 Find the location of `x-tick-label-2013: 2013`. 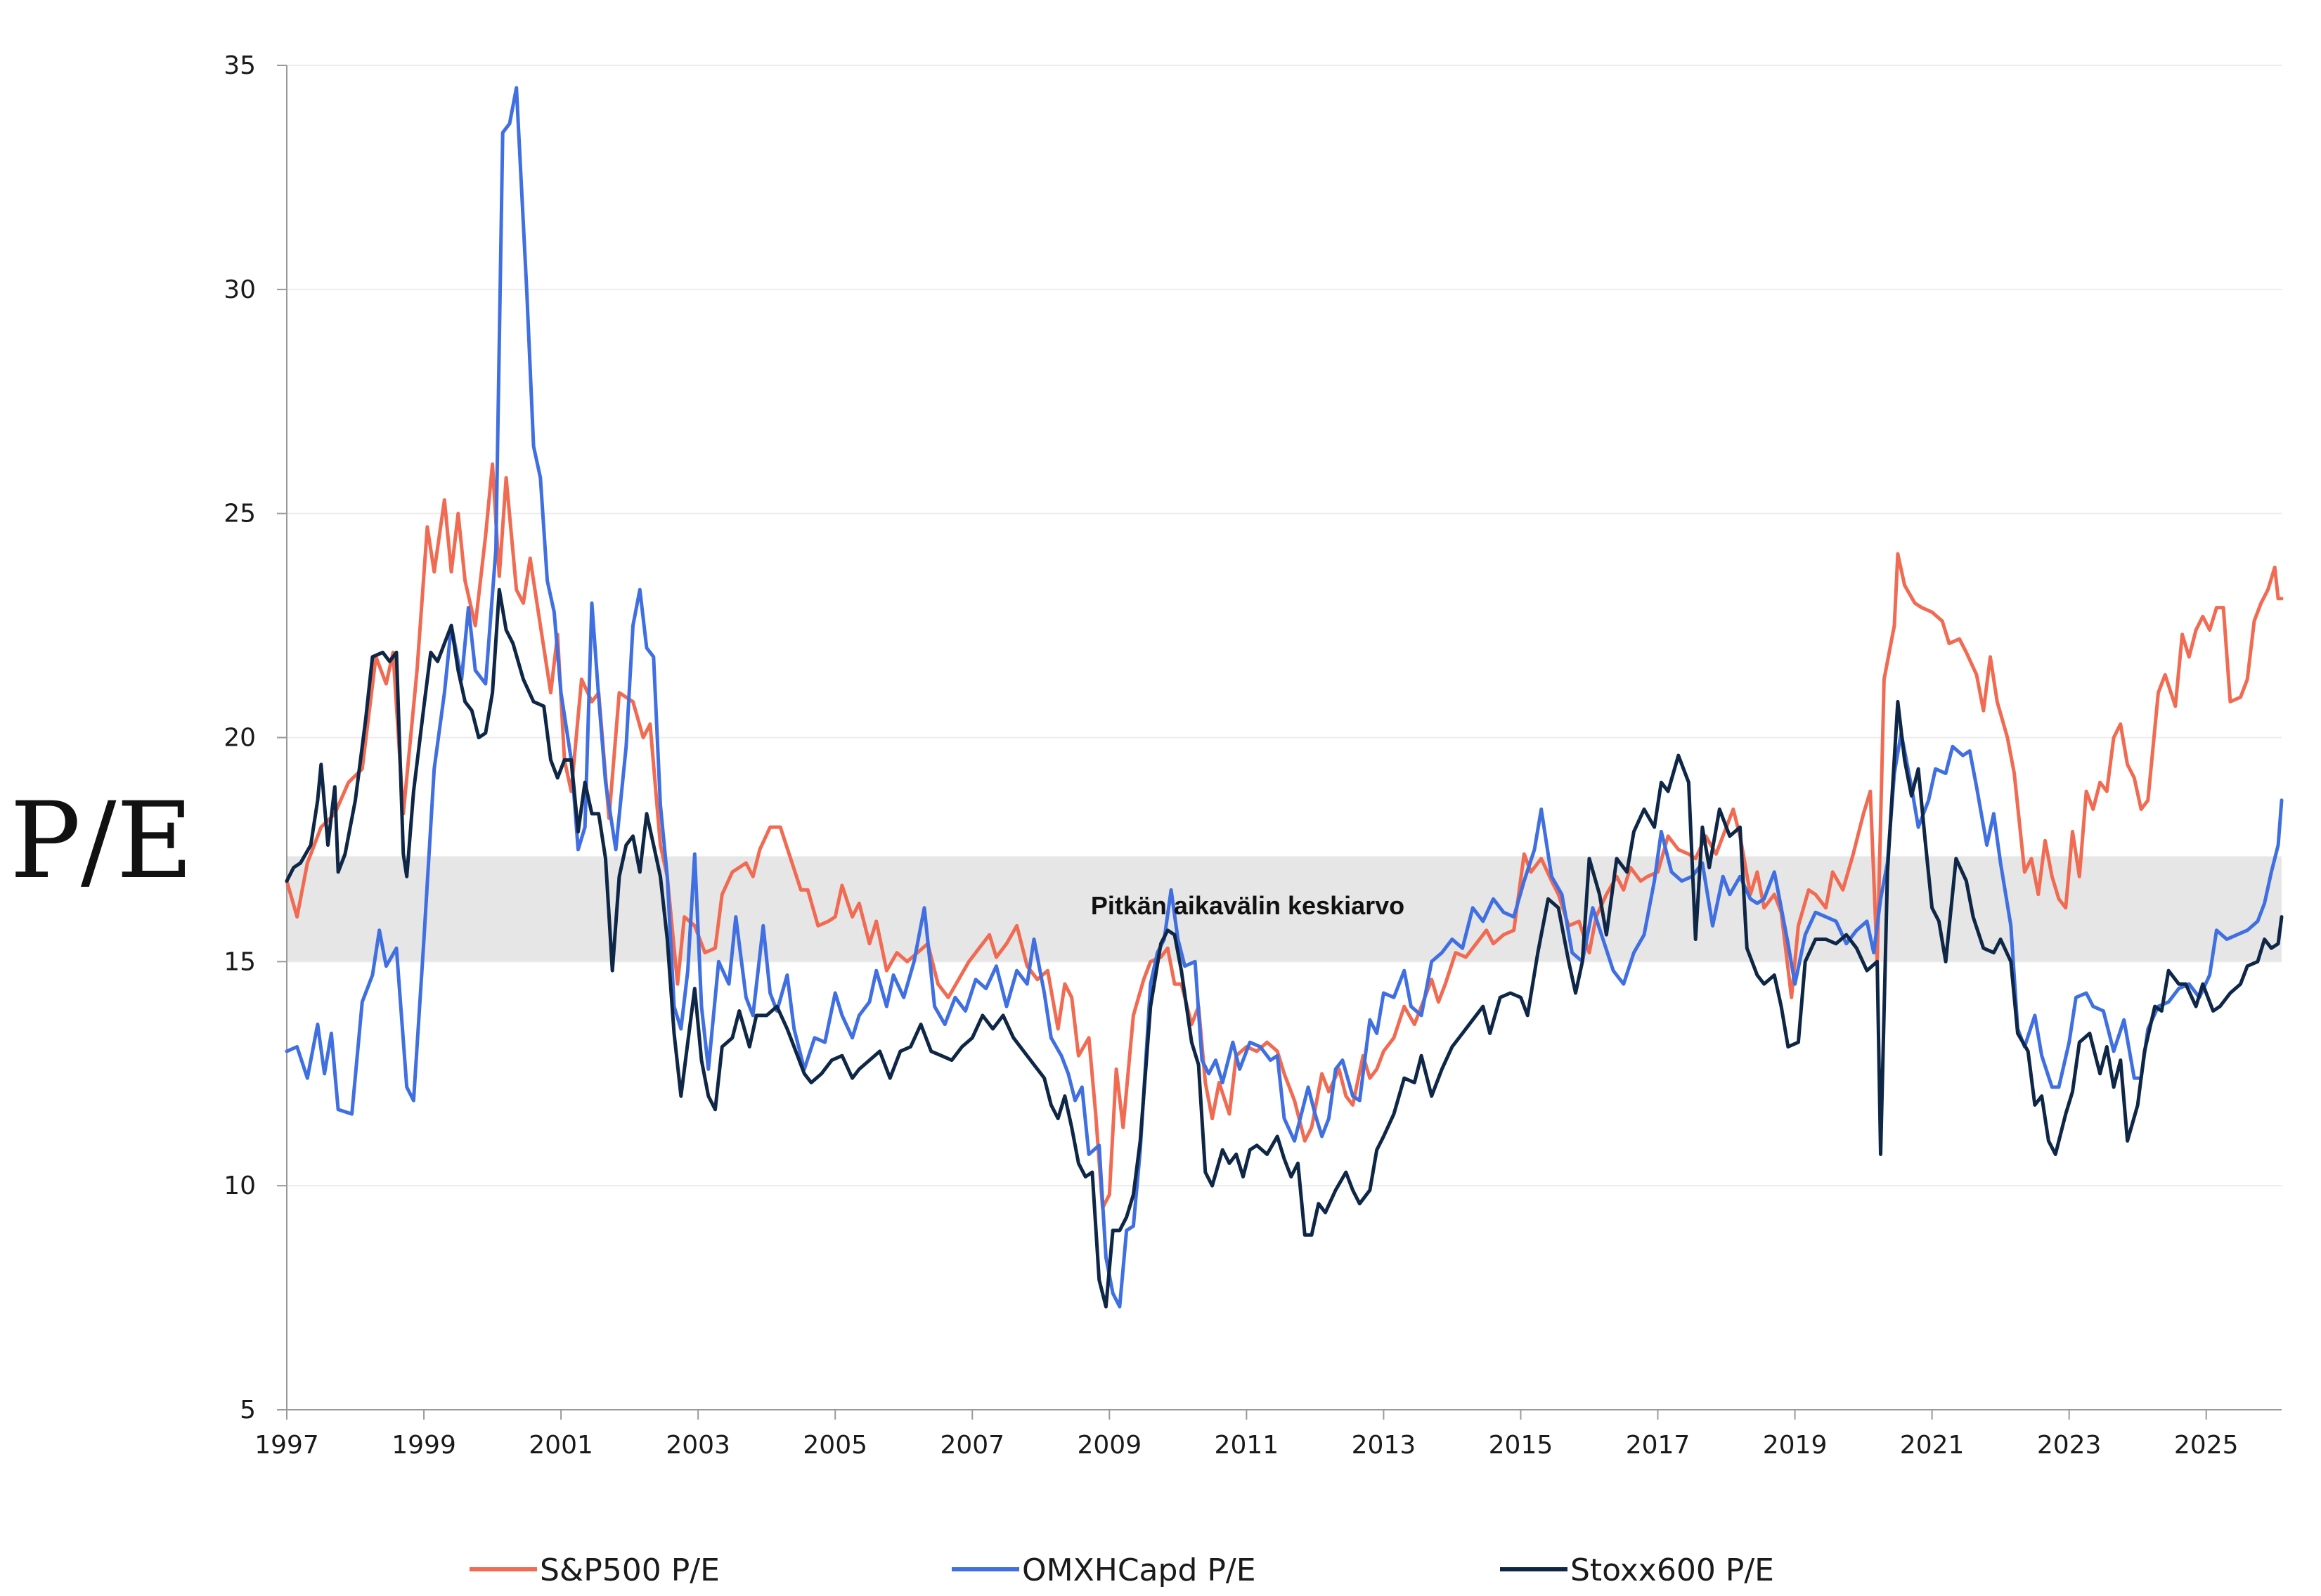

x-tick-label-2013: 2013 is located at coordinates (1384, 1445).